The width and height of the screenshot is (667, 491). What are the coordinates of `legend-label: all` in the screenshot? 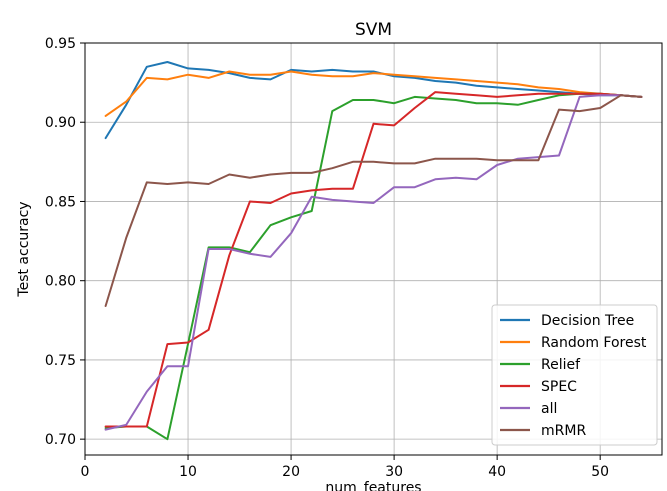 It's located at (549, 409).